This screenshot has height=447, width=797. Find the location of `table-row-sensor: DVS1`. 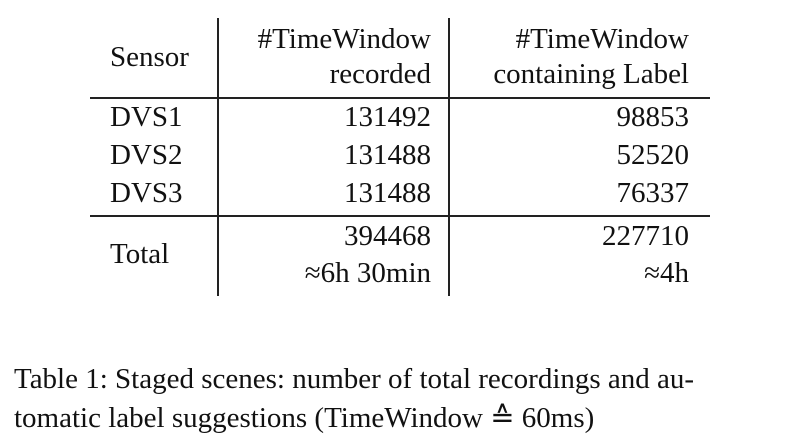

table-row-sensor: DVS1 is located at coordinates (146, 117).